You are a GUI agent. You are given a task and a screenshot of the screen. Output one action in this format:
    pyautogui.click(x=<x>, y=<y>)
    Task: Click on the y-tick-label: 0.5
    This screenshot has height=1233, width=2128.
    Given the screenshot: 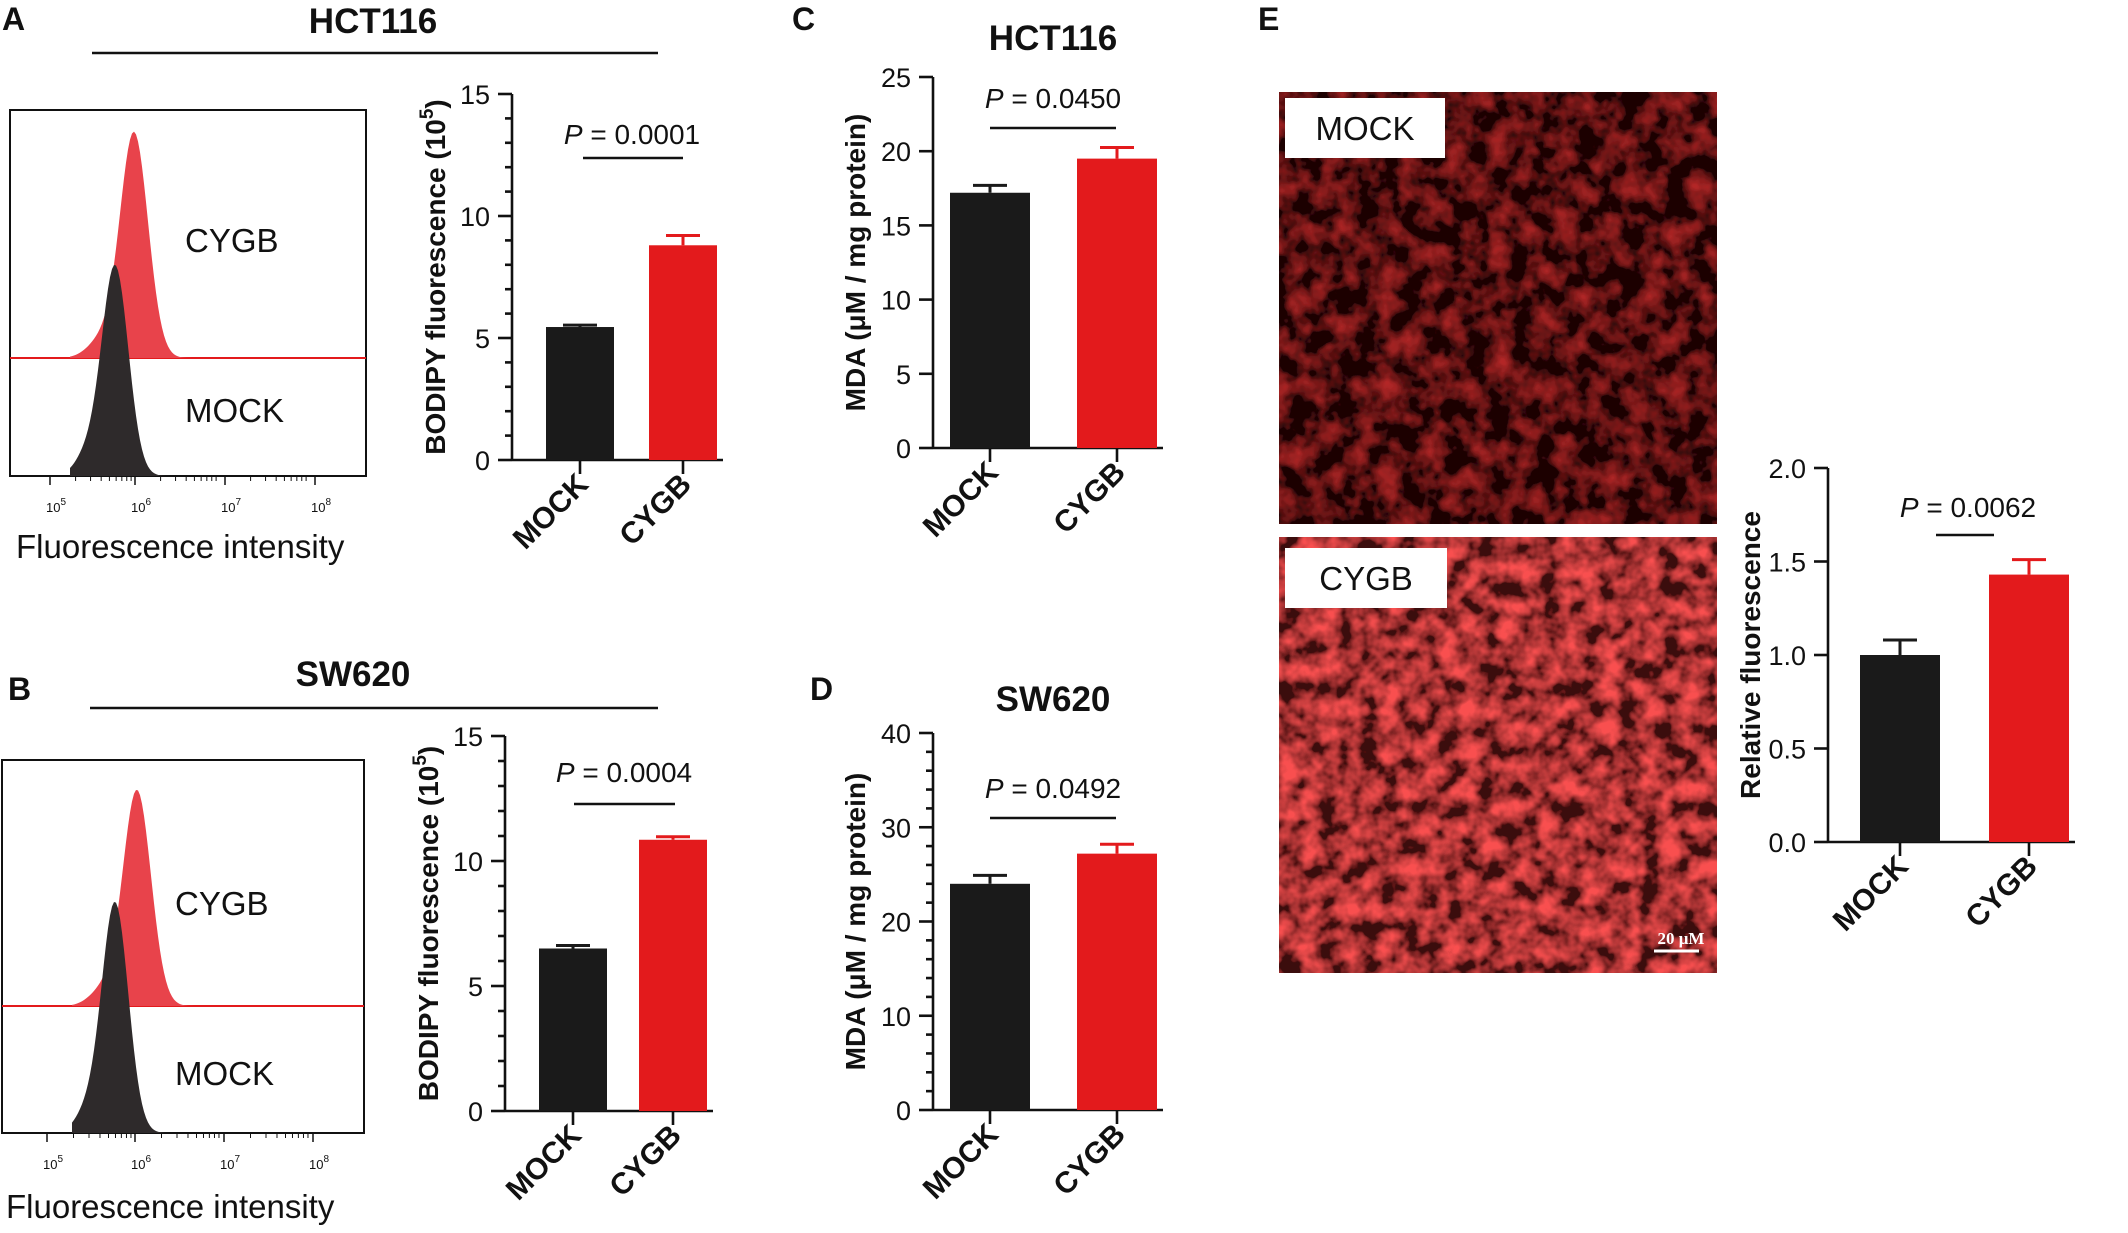 What is the action you would take?
    pyautogui.click(x=1787, y=750)
    